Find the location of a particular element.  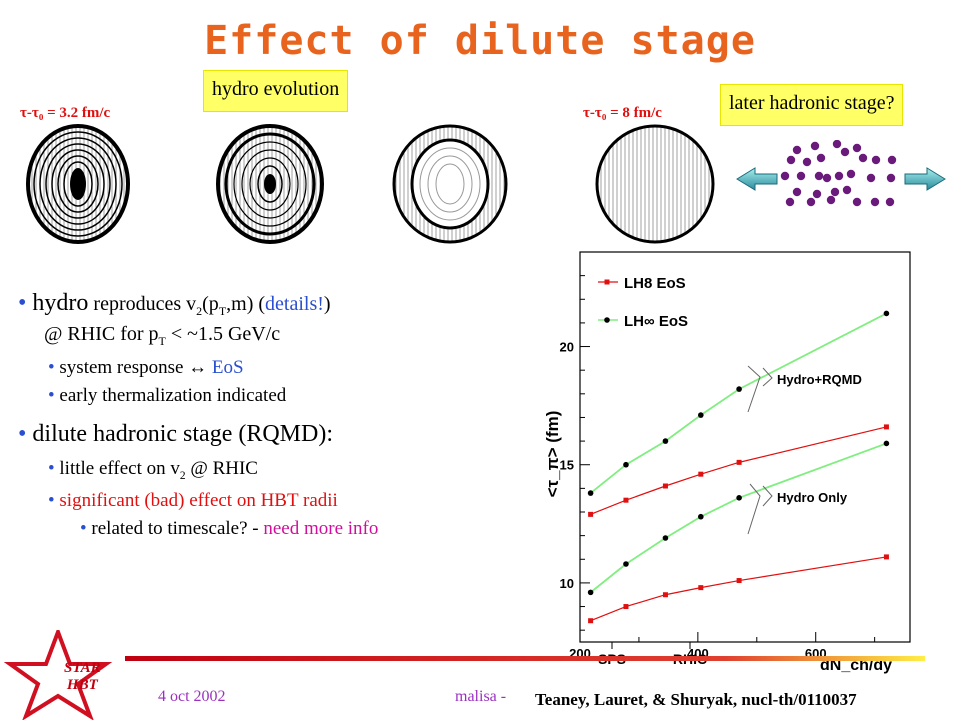

legend-marker-lhinf is located at coordinates (607, 320).